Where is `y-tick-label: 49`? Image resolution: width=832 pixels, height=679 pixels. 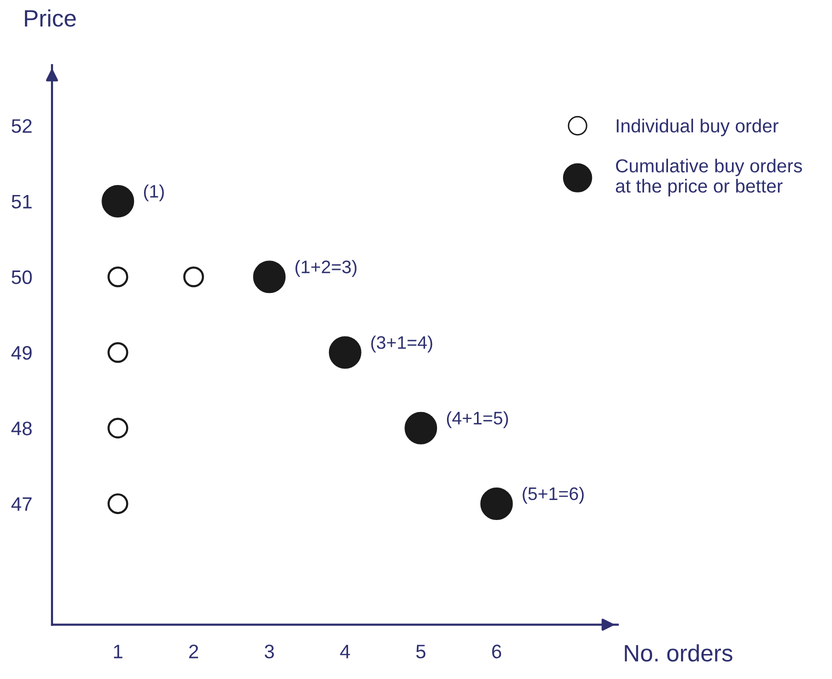 y-tick-label: 49 is located at coordinates (21, 353).